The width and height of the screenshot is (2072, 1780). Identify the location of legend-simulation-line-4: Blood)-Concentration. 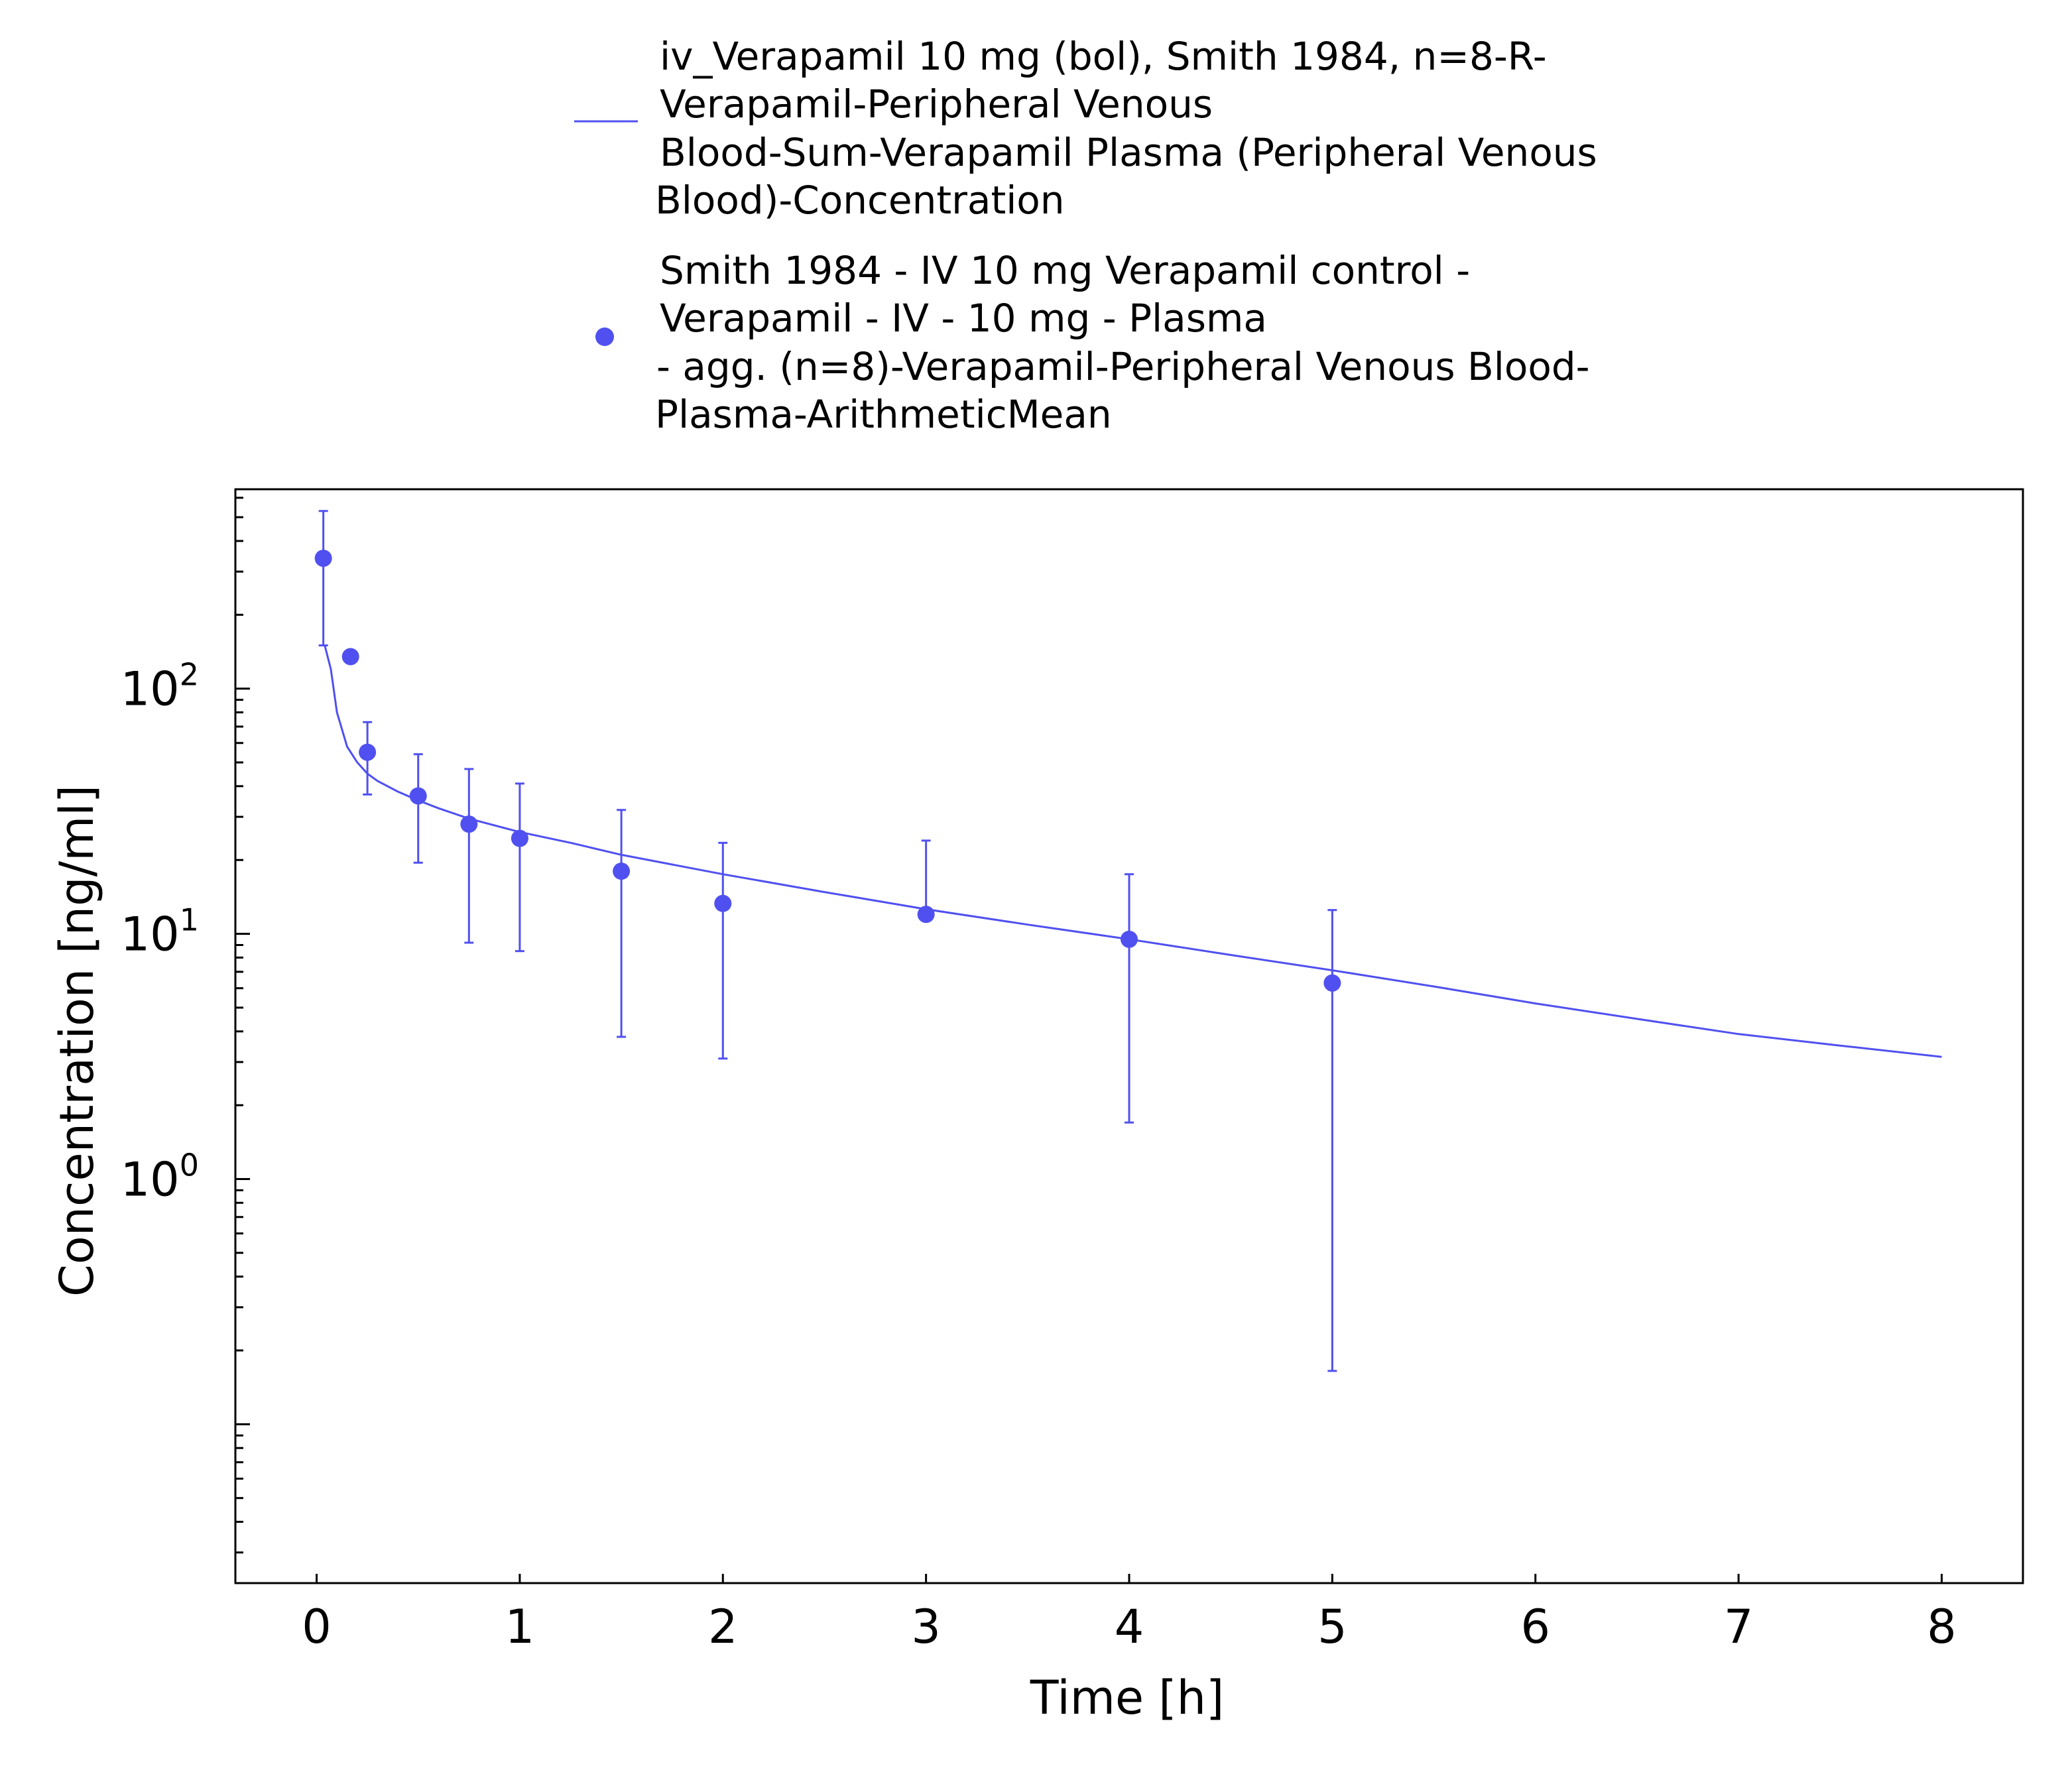
(860, 200).